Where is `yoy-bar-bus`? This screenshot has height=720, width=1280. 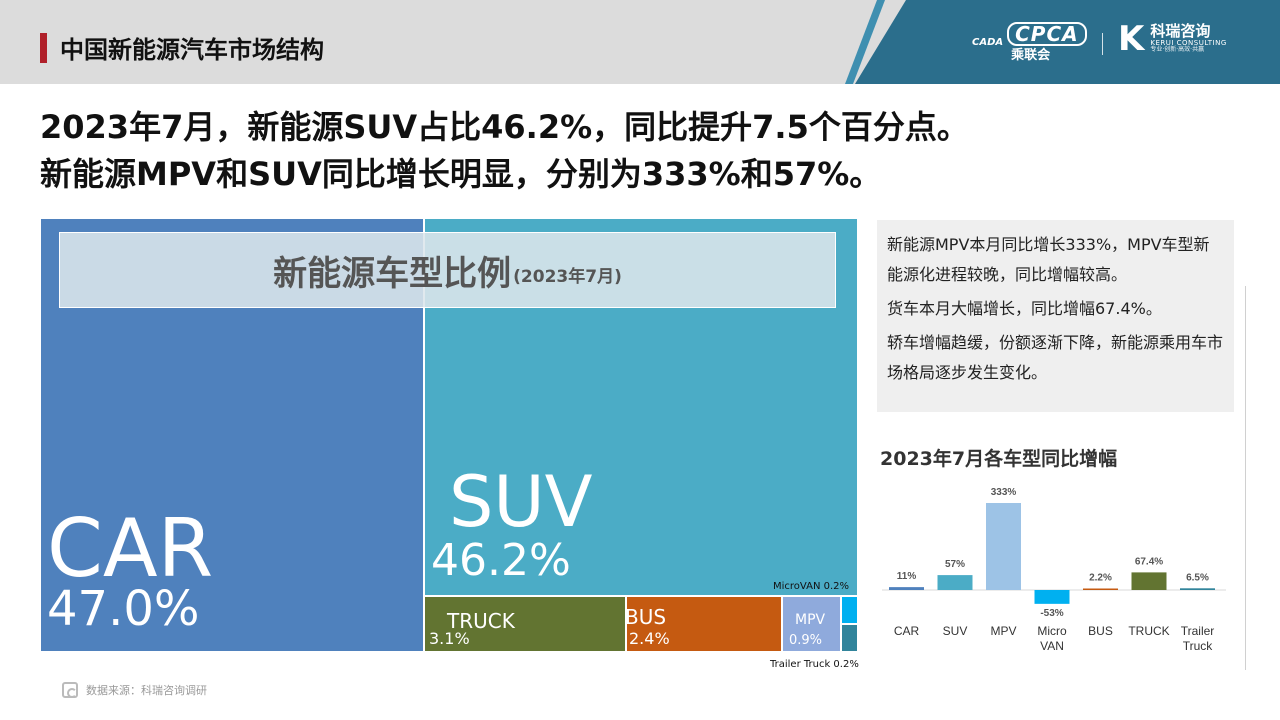 yoy-bar-bus is located at coordinates (1100, 589).